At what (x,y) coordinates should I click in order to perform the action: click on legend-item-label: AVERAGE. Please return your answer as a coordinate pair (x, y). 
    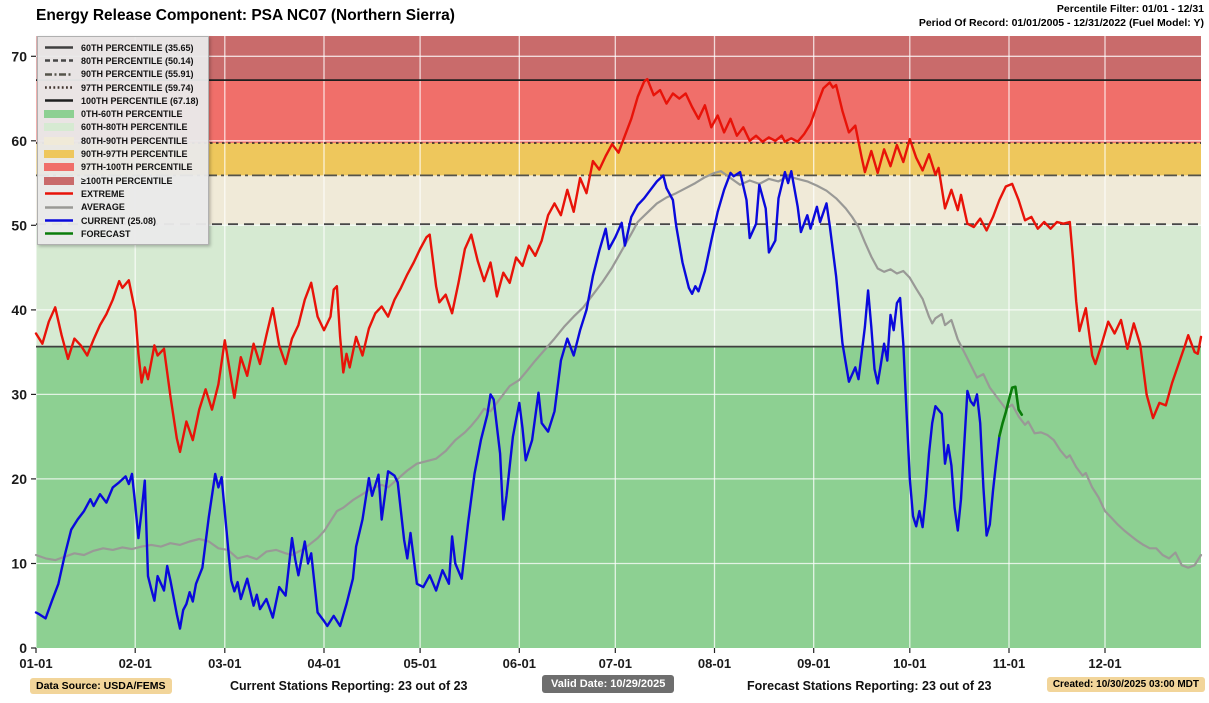
    Looking at the image, I should click on (103, 207).